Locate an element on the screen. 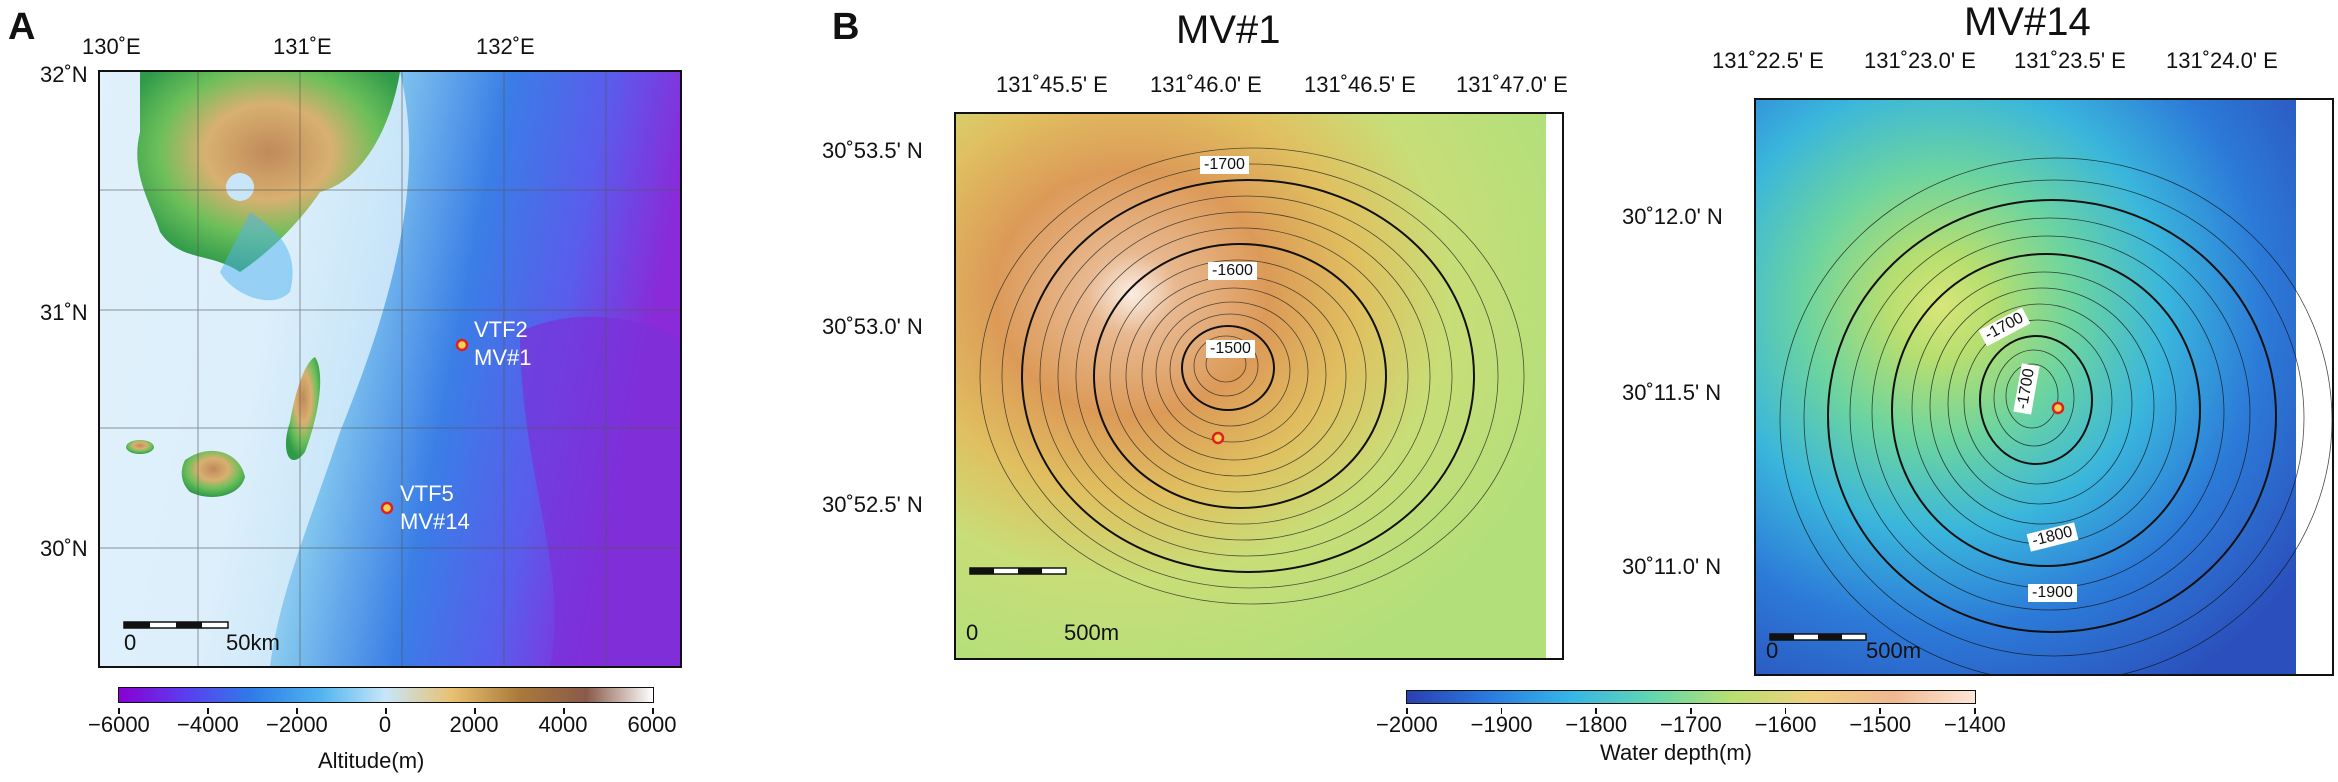 The width and height of the screenshot is (2338, 782). mv14-lon-tick-3: 131˚23.5' E is located at coordinates (2070, 60).